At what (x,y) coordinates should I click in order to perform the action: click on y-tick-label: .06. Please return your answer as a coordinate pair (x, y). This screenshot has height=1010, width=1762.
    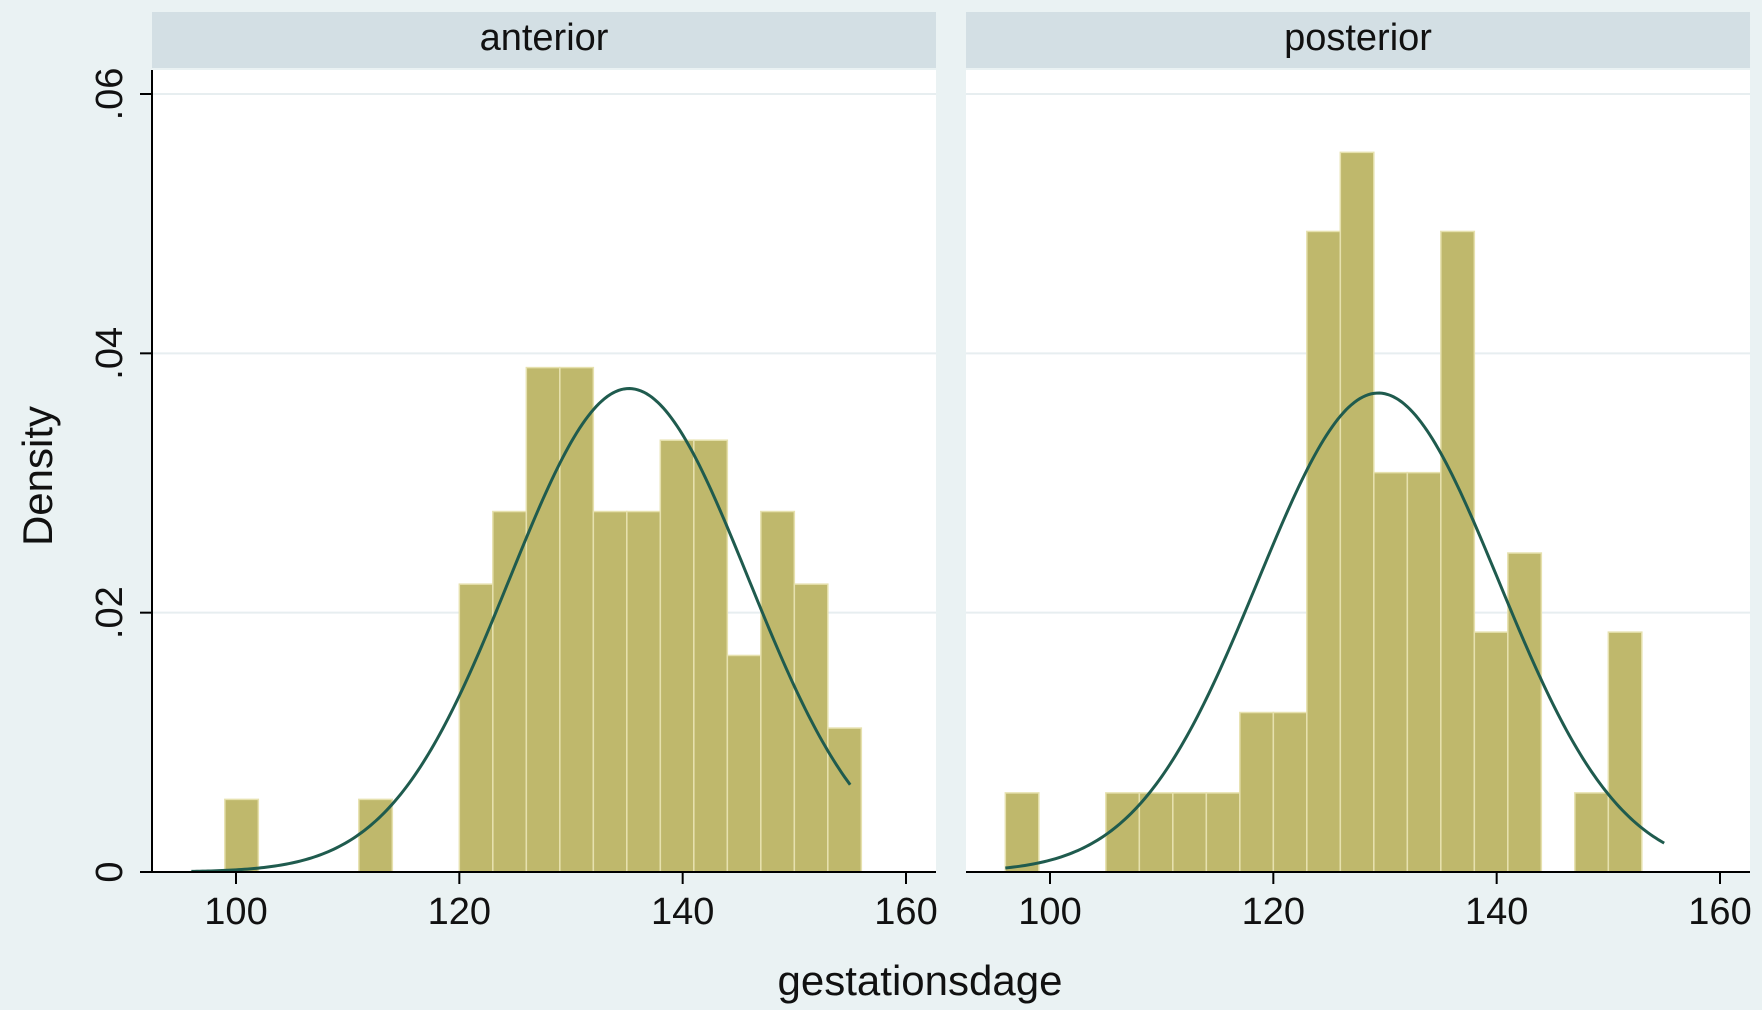
    Looking at the image, I should click on (110, 94).